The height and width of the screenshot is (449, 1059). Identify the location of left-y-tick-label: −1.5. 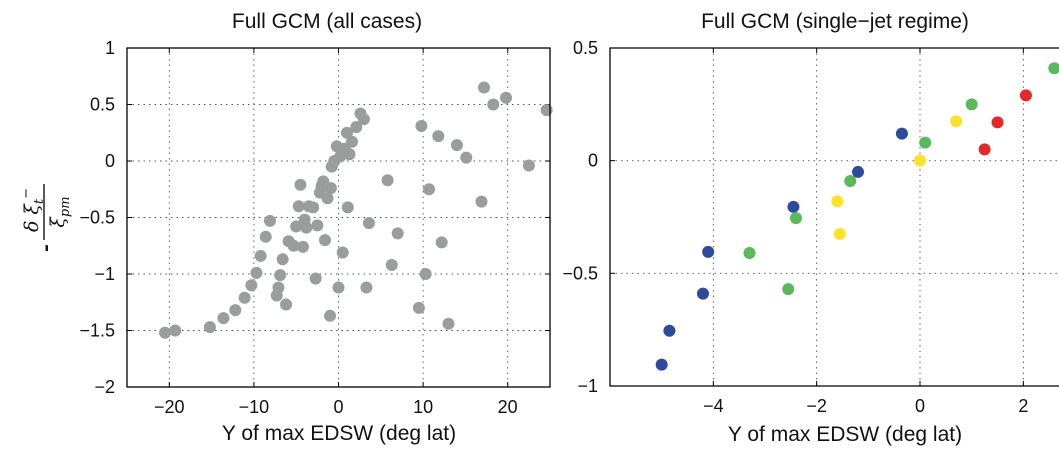
(97, 331).